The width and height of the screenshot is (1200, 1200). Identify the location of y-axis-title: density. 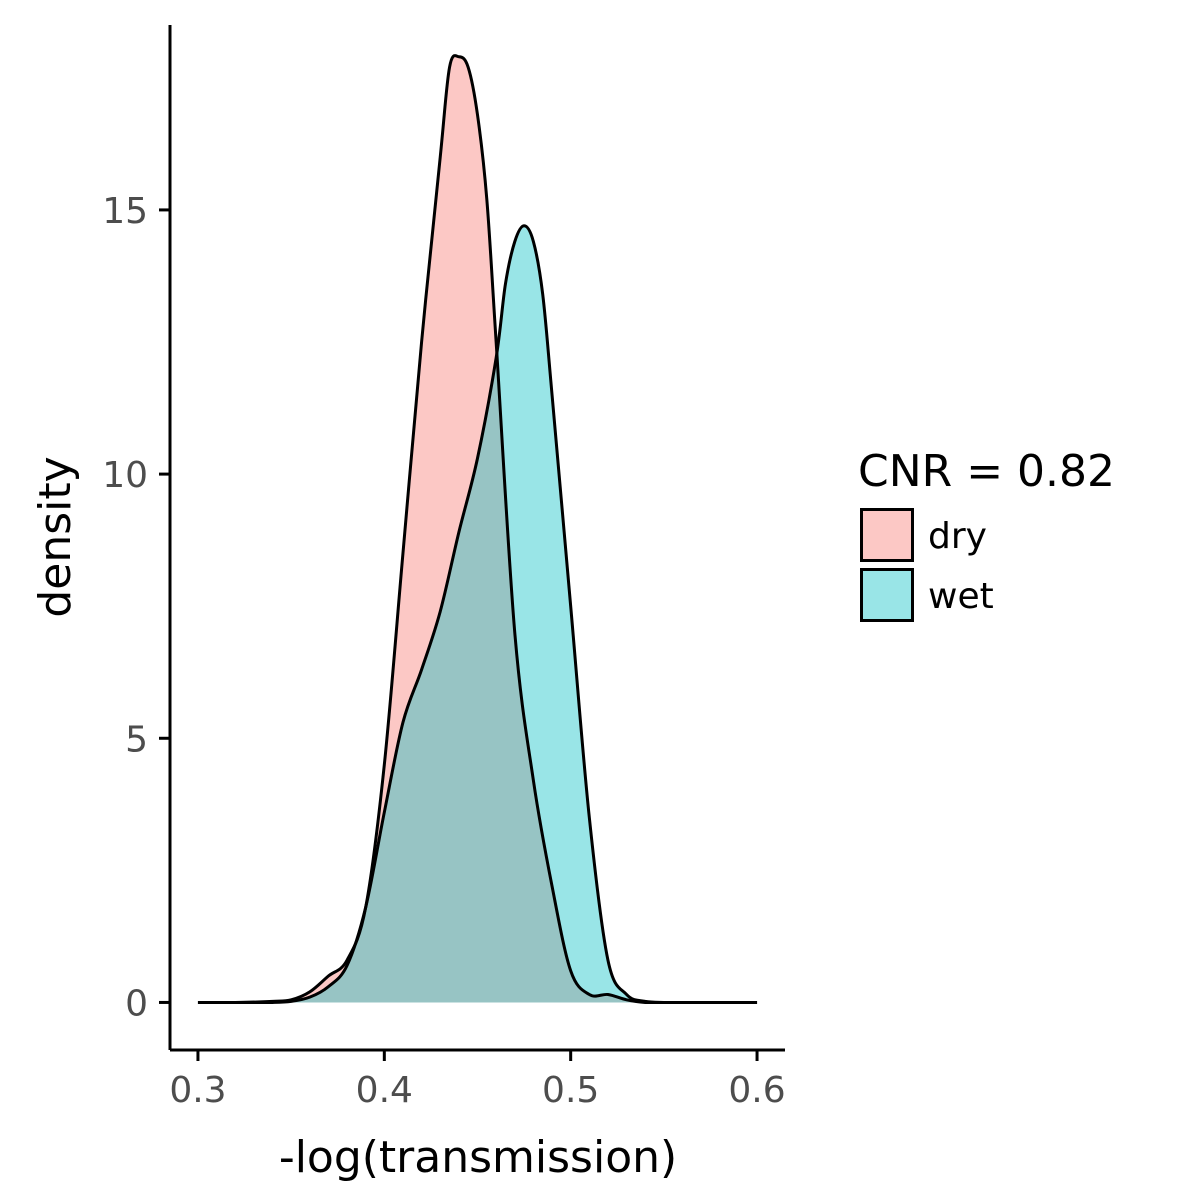
(55, 536).